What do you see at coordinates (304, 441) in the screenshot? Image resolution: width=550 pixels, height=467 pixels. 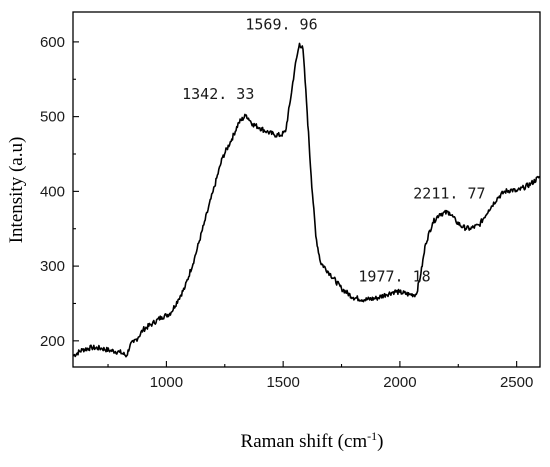 I see `x-axis-title-main: Raman shift (cm` at bounding box center [304, 441].